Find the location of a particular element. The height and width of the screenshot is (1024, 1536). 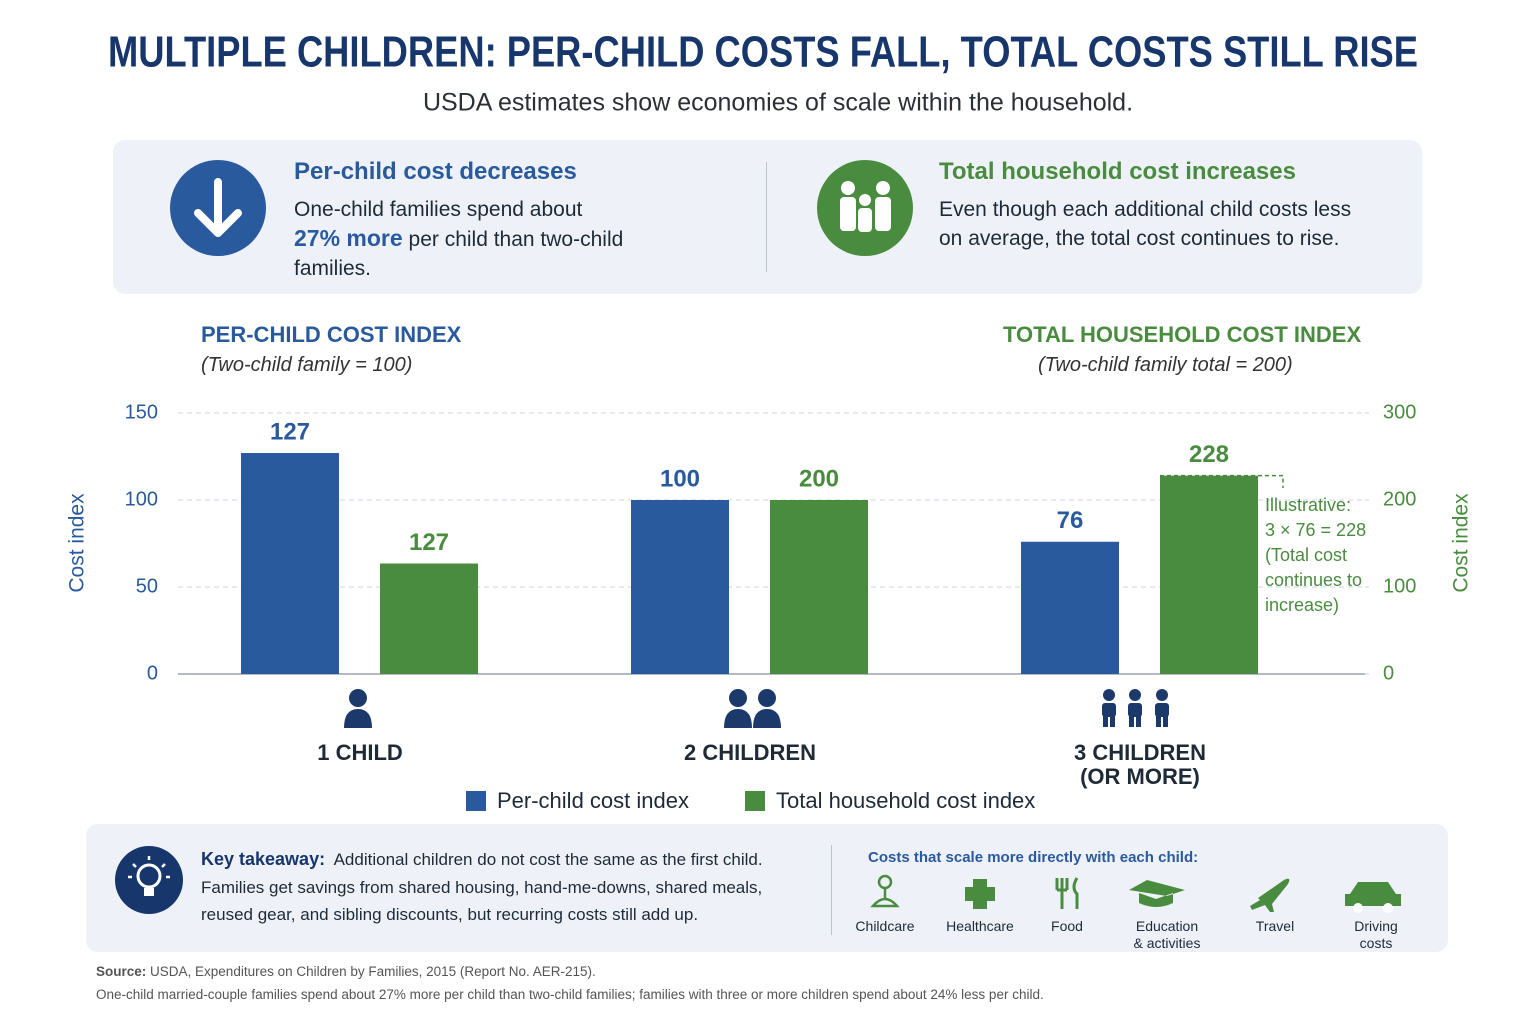

cost-item-label: Driving costs is located at coordinates (1376, 934).